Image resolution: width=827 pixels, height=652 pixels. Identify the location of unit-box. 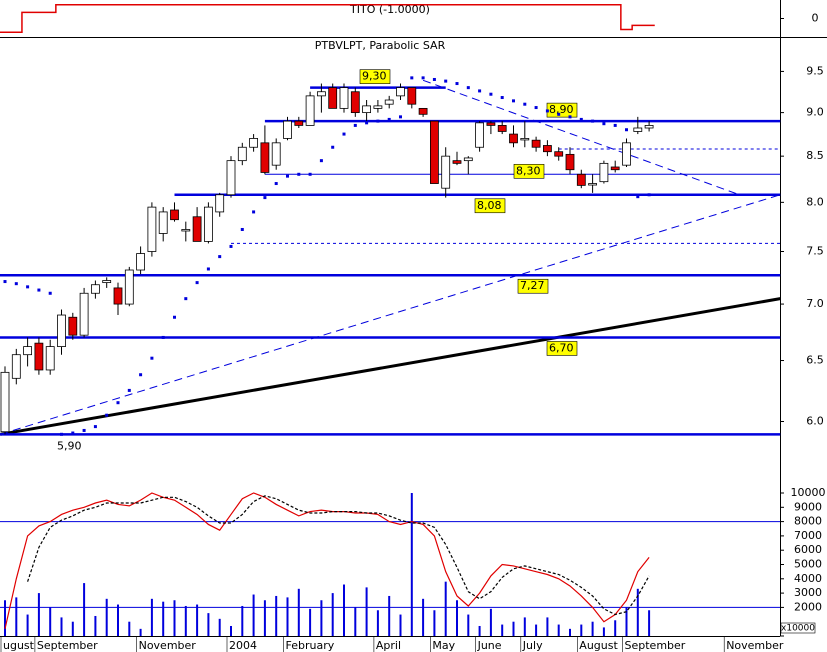
(798, 628).